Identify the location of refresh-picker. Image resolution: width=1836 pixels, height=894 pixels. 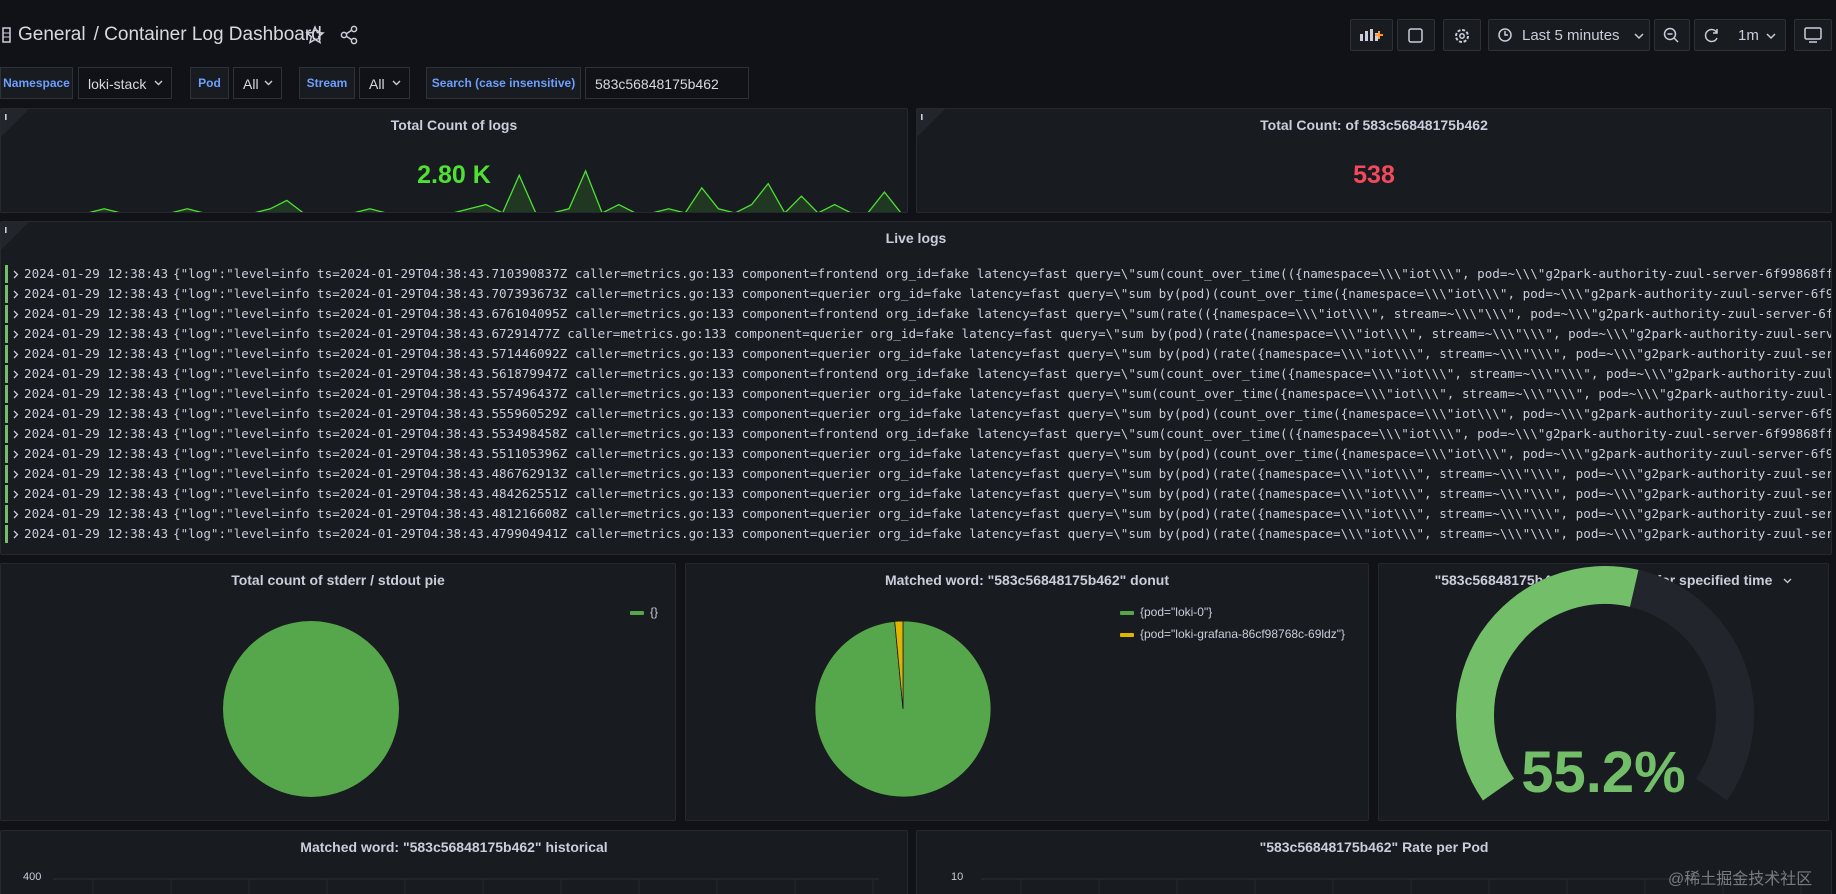
(1740, 35).